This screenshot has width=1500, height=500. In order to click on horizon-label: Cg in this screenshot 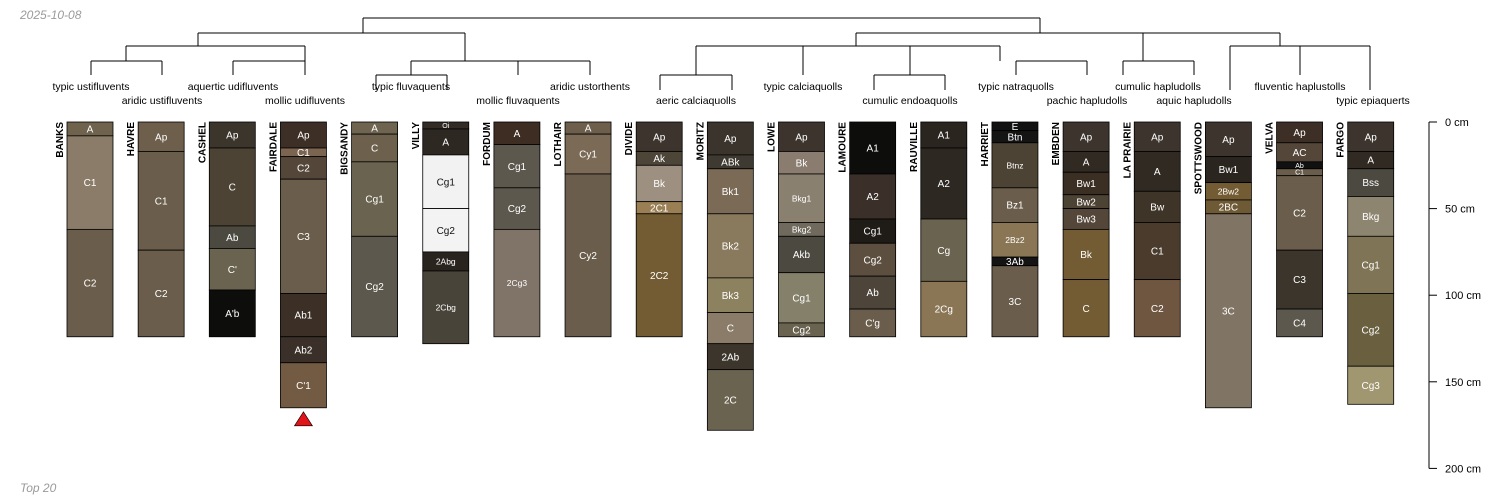, I will do `click(943, 251)`.